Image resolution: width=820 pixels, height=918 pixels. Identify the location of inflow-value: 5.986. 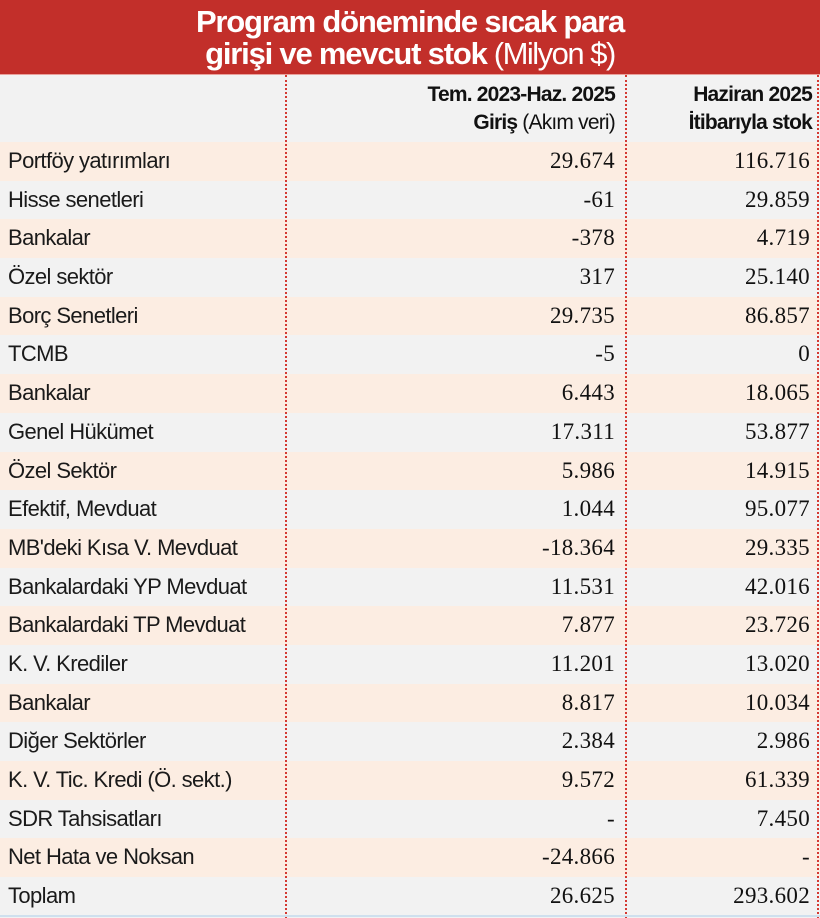
(588, 470).